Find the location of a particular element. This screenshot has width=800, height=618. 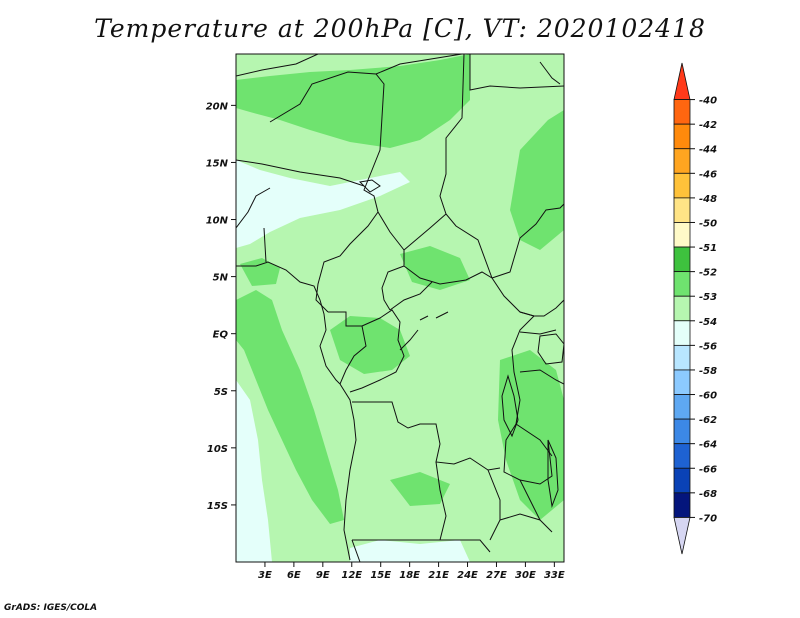

coast-angola is located at coordinates (348, 472).